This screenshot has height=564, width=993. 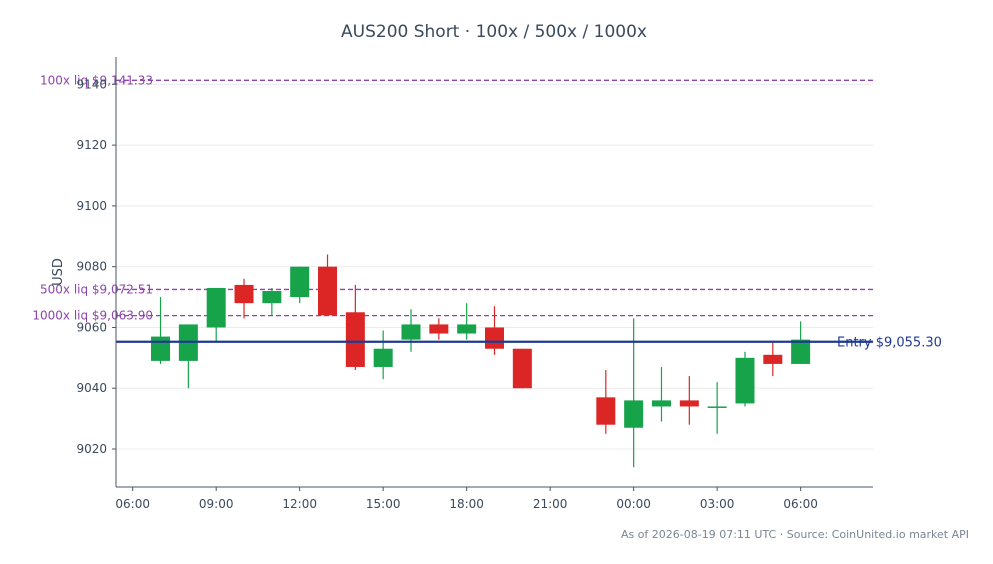 What do you see at coordinates (58, 272) in the screenshot?
I see `y-axis-label: USD` at bounding box center [58, 272].